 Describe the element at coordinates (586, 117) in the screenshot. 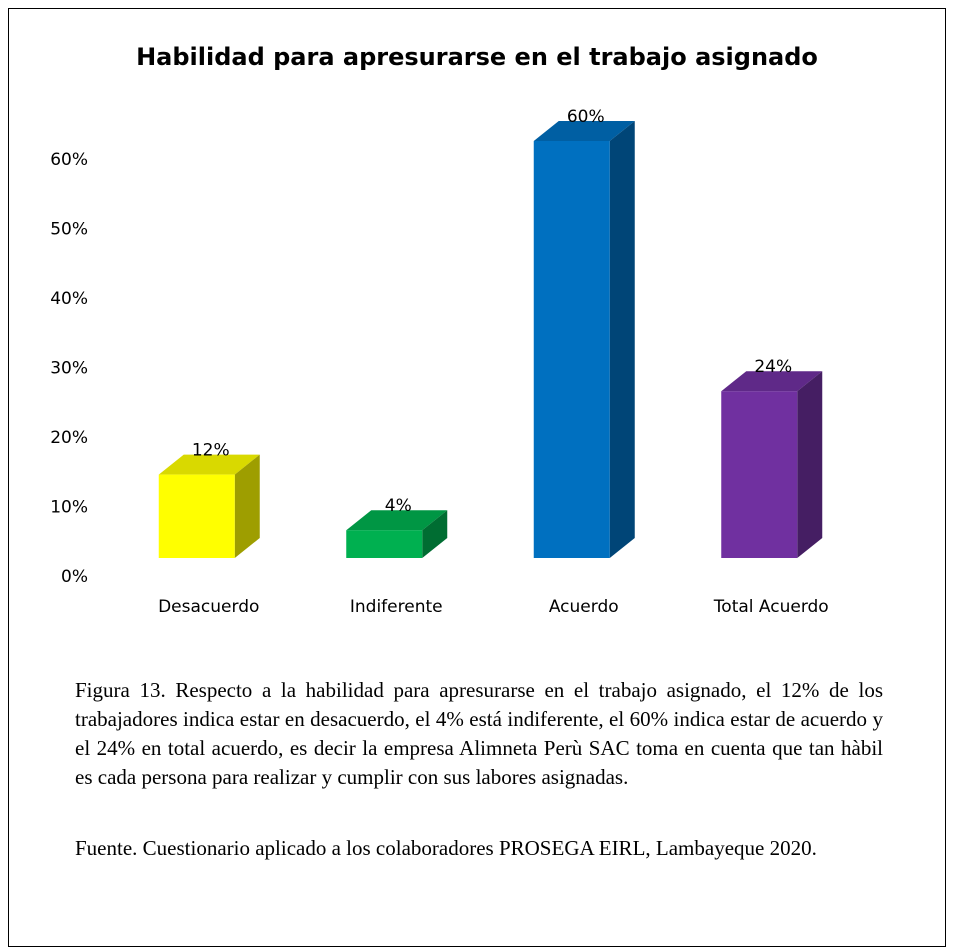

I see `data-label: 60%` at that location.